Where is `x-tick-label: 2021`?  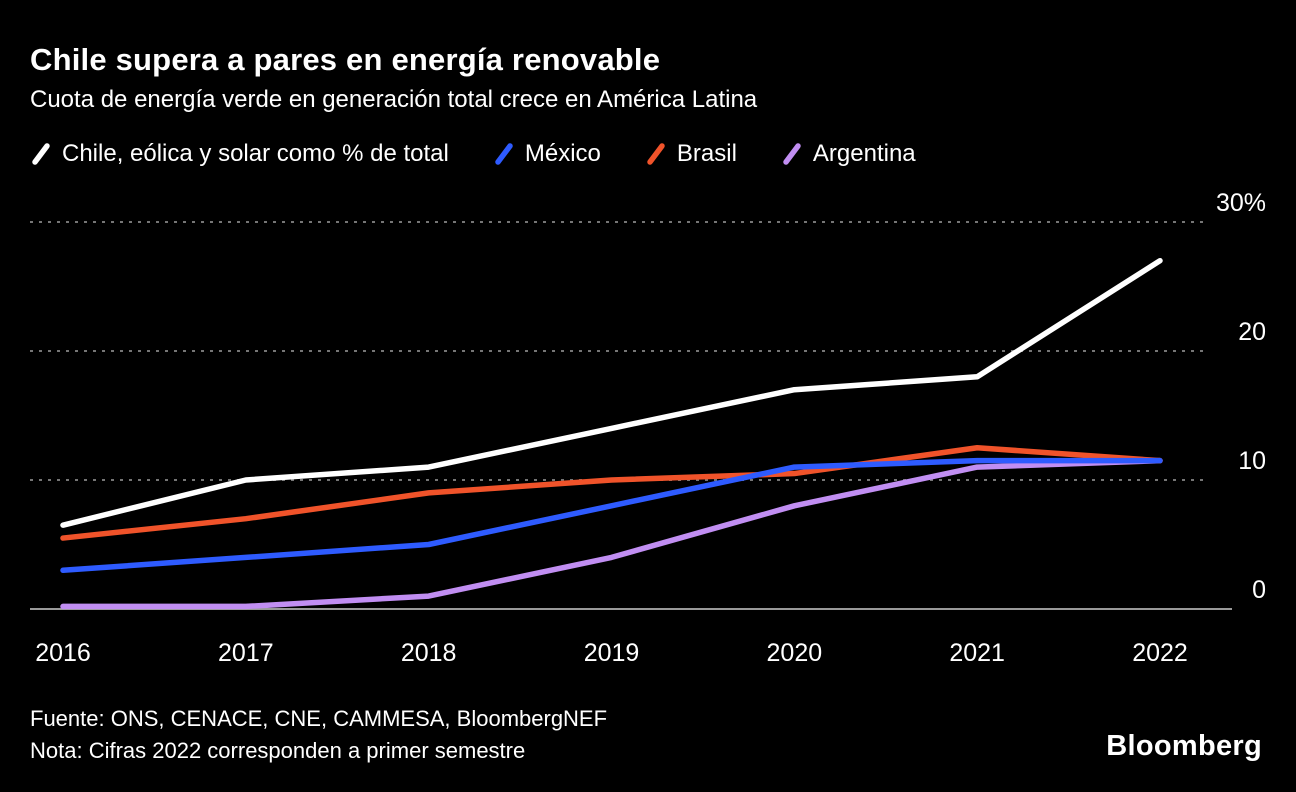 x-tick-label: 2021 is located at coordinates (977, 653).